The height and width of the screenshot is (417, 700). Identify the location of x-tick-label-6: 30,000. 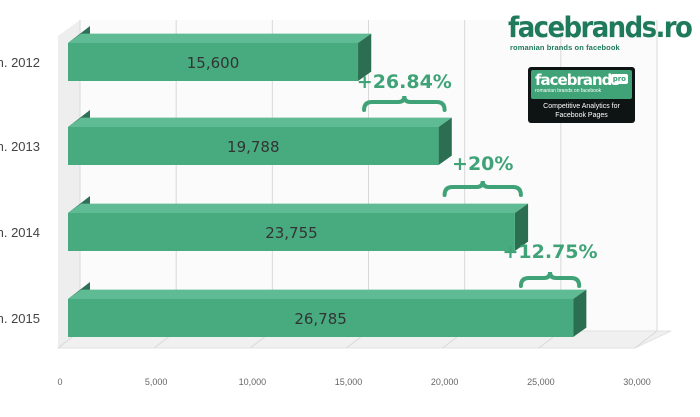
(637, 382).